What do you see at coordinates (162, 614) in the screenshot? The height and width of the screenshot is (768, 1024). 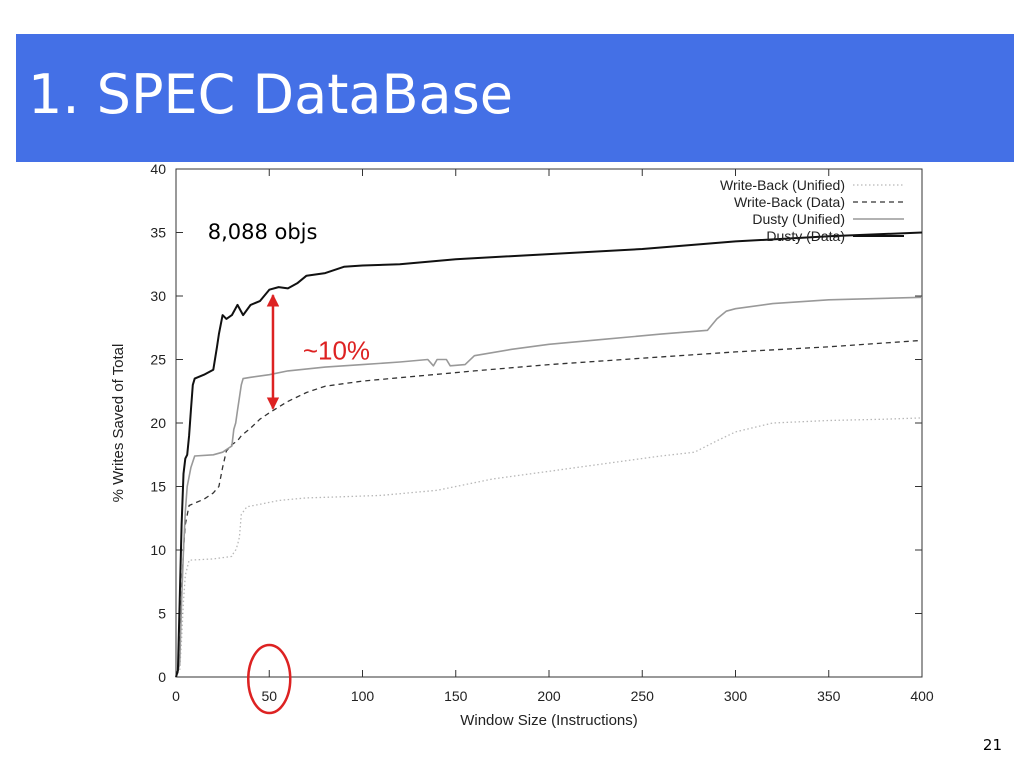 I see `y-tick-label: 5` at bounding box center [162, 614].